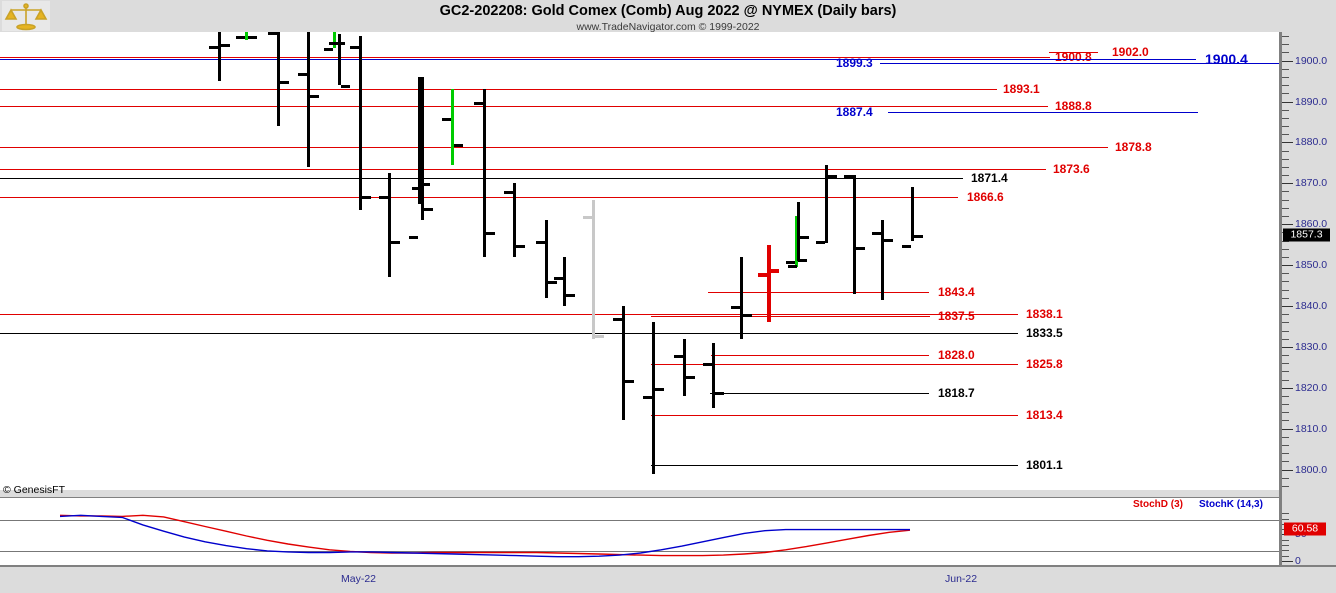  Describe the element at coordinates (1311, 387) in the screenshot. I see `price-axis-label: 1820.0` at that location.